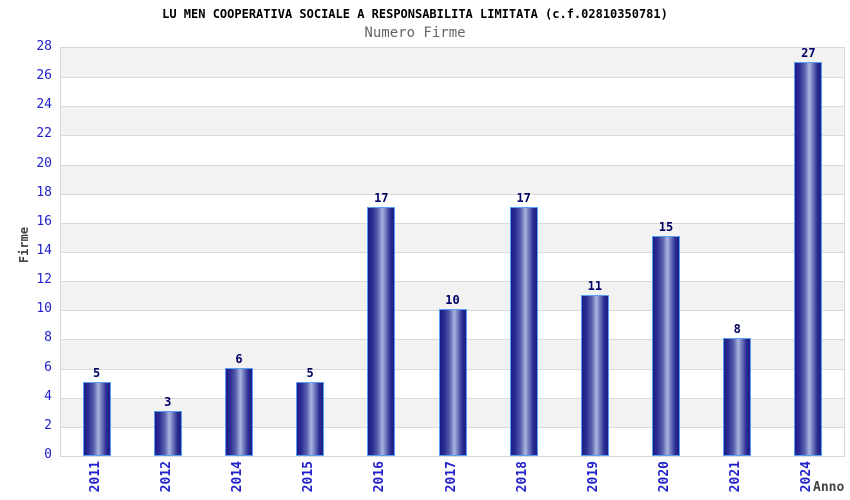 Image resolution: width=850 pixels, height=500 pixels. Describe the element at coordinates (48, 454) in the screenshot. I see `y-tick-label: 0` at that location.